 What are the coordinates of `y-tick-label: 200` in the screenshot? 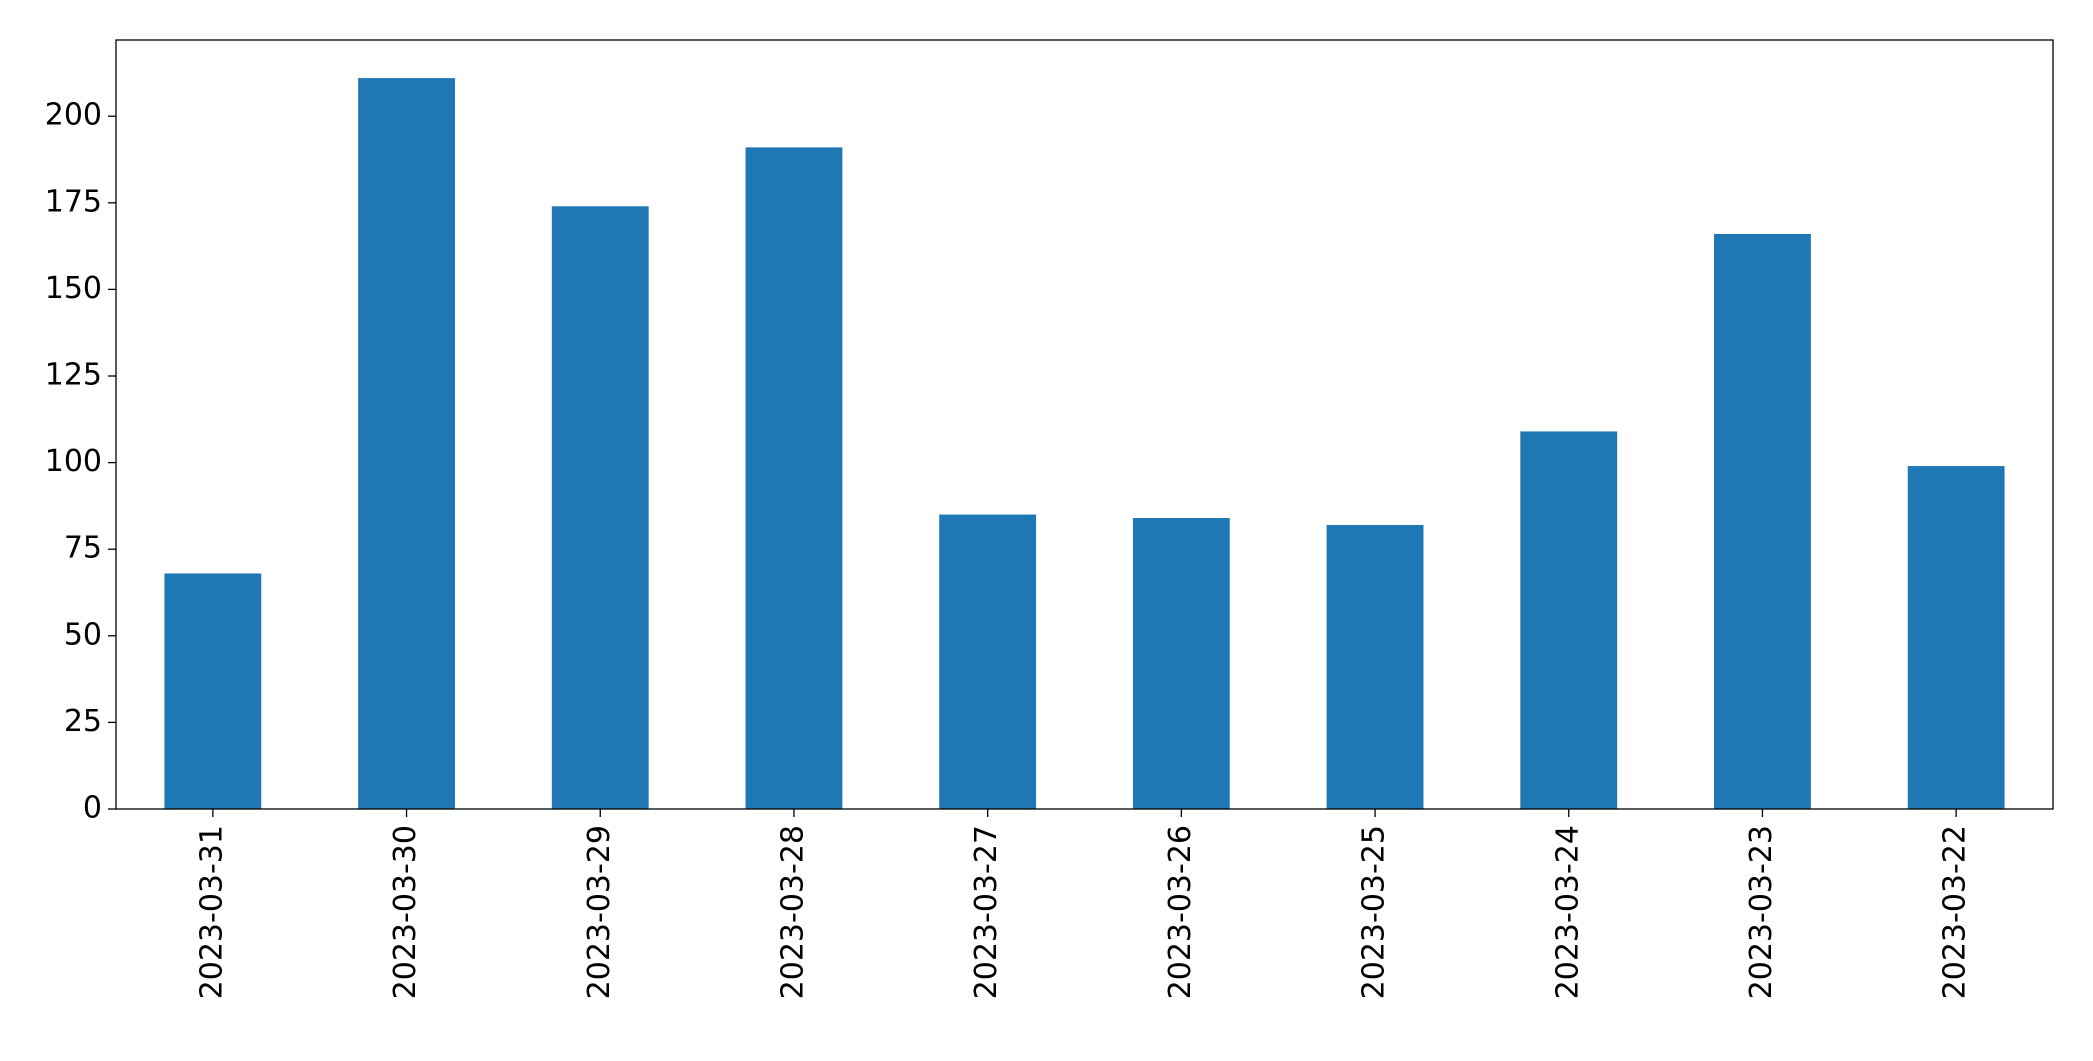 It's located at (73, 115).